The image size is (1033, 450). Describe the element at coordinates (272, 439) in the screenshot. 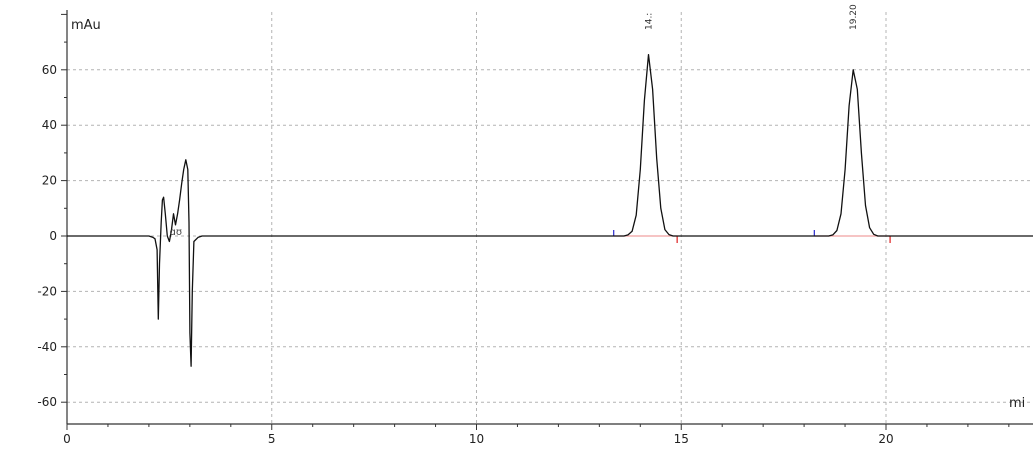

I see `x-tick-label: 5` at that location.